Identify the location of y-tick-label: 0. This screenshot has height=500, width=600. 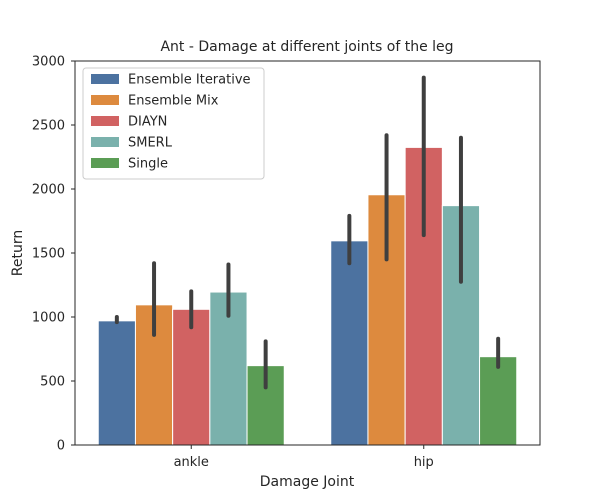
(61, 446).